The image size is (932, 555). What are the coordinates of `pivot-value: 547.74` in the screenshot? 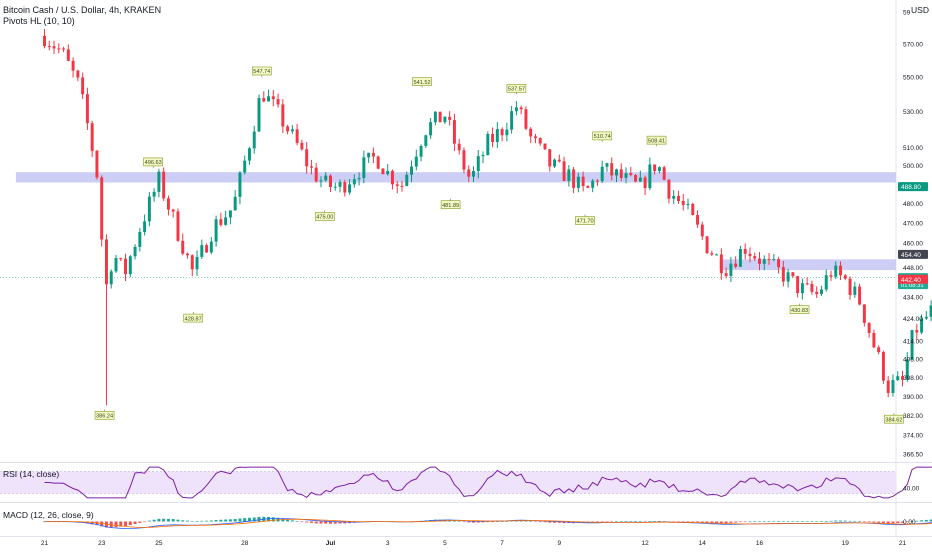 It's located at (261, 72).